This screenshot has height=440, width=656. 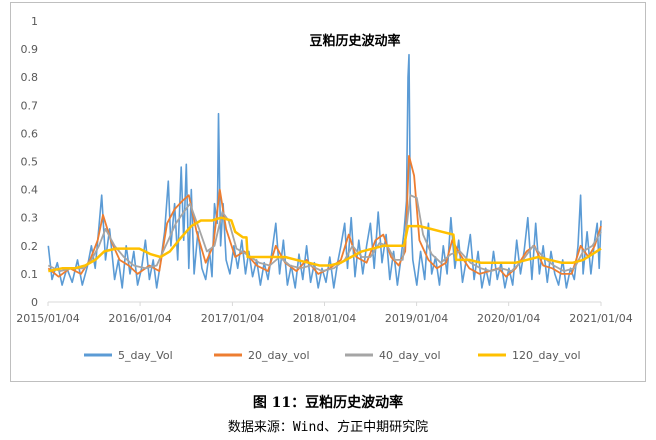 I want to click on y-tick-label: 0.8, so click(x=30, y=77).